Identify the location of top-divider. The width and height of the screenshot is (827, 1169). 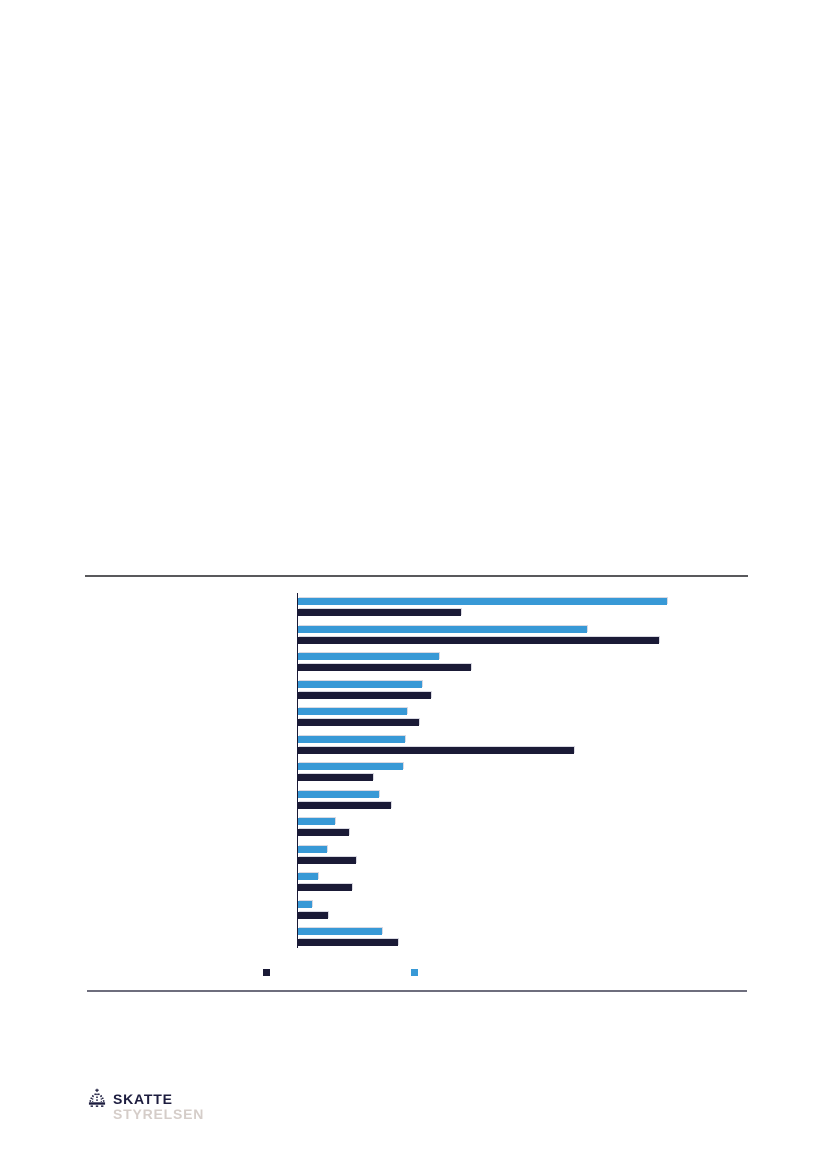
(416, 576).